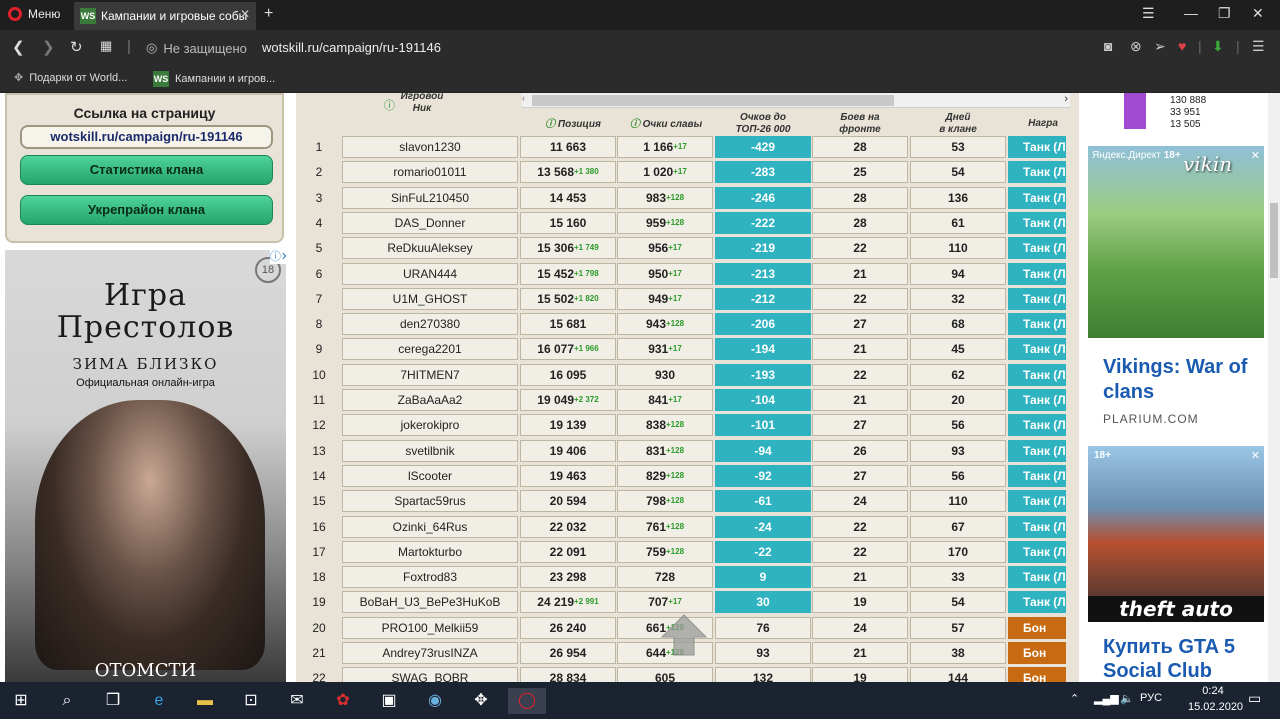 The height and width of the screenshot is (719, 1280). I want to click on gta-ad-image: 18+ theft auto ✕, so click(1176, 534).